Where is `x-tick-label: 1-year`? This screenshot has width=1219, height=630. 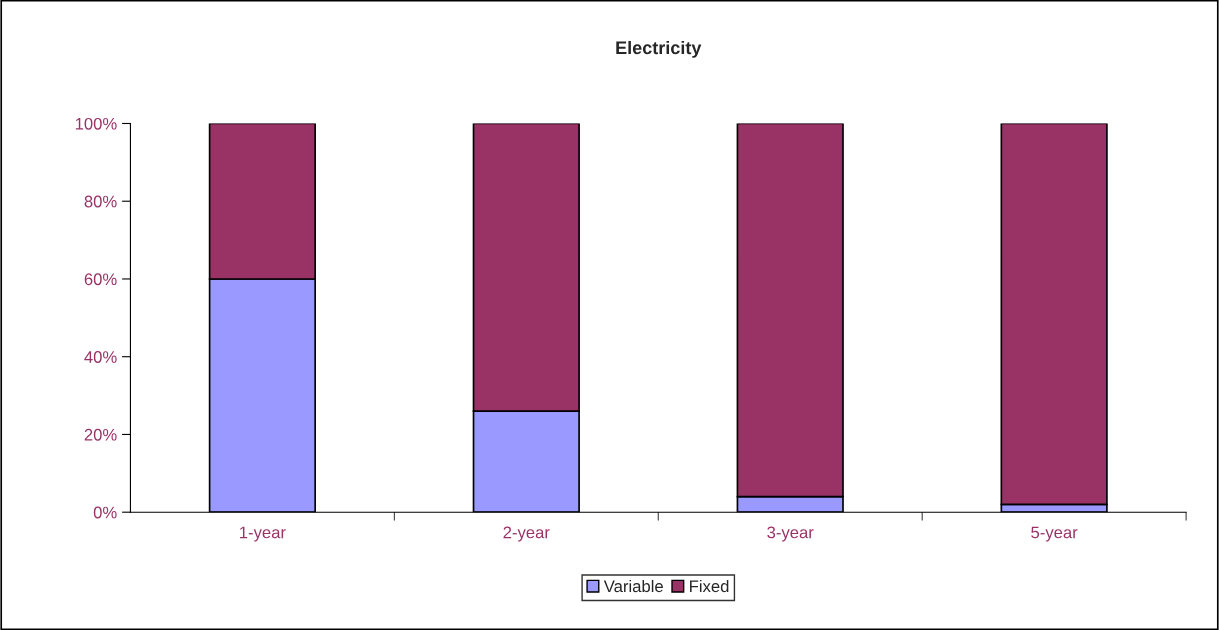 x-tick-label: 1-year is located at coordinates (263, 534).